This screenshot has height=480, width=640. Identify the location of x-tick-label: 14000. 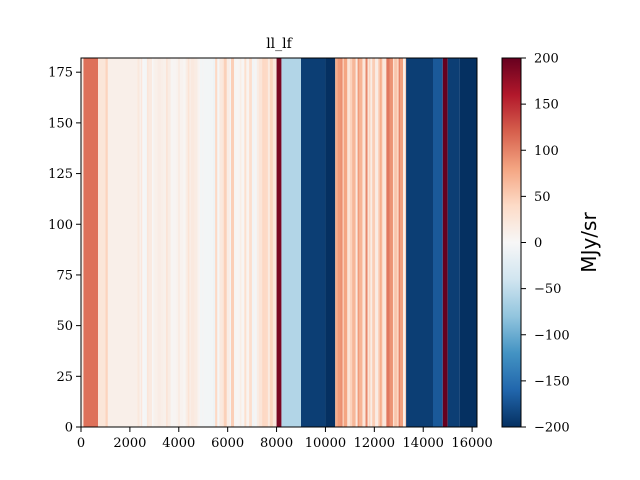
(423, 443).